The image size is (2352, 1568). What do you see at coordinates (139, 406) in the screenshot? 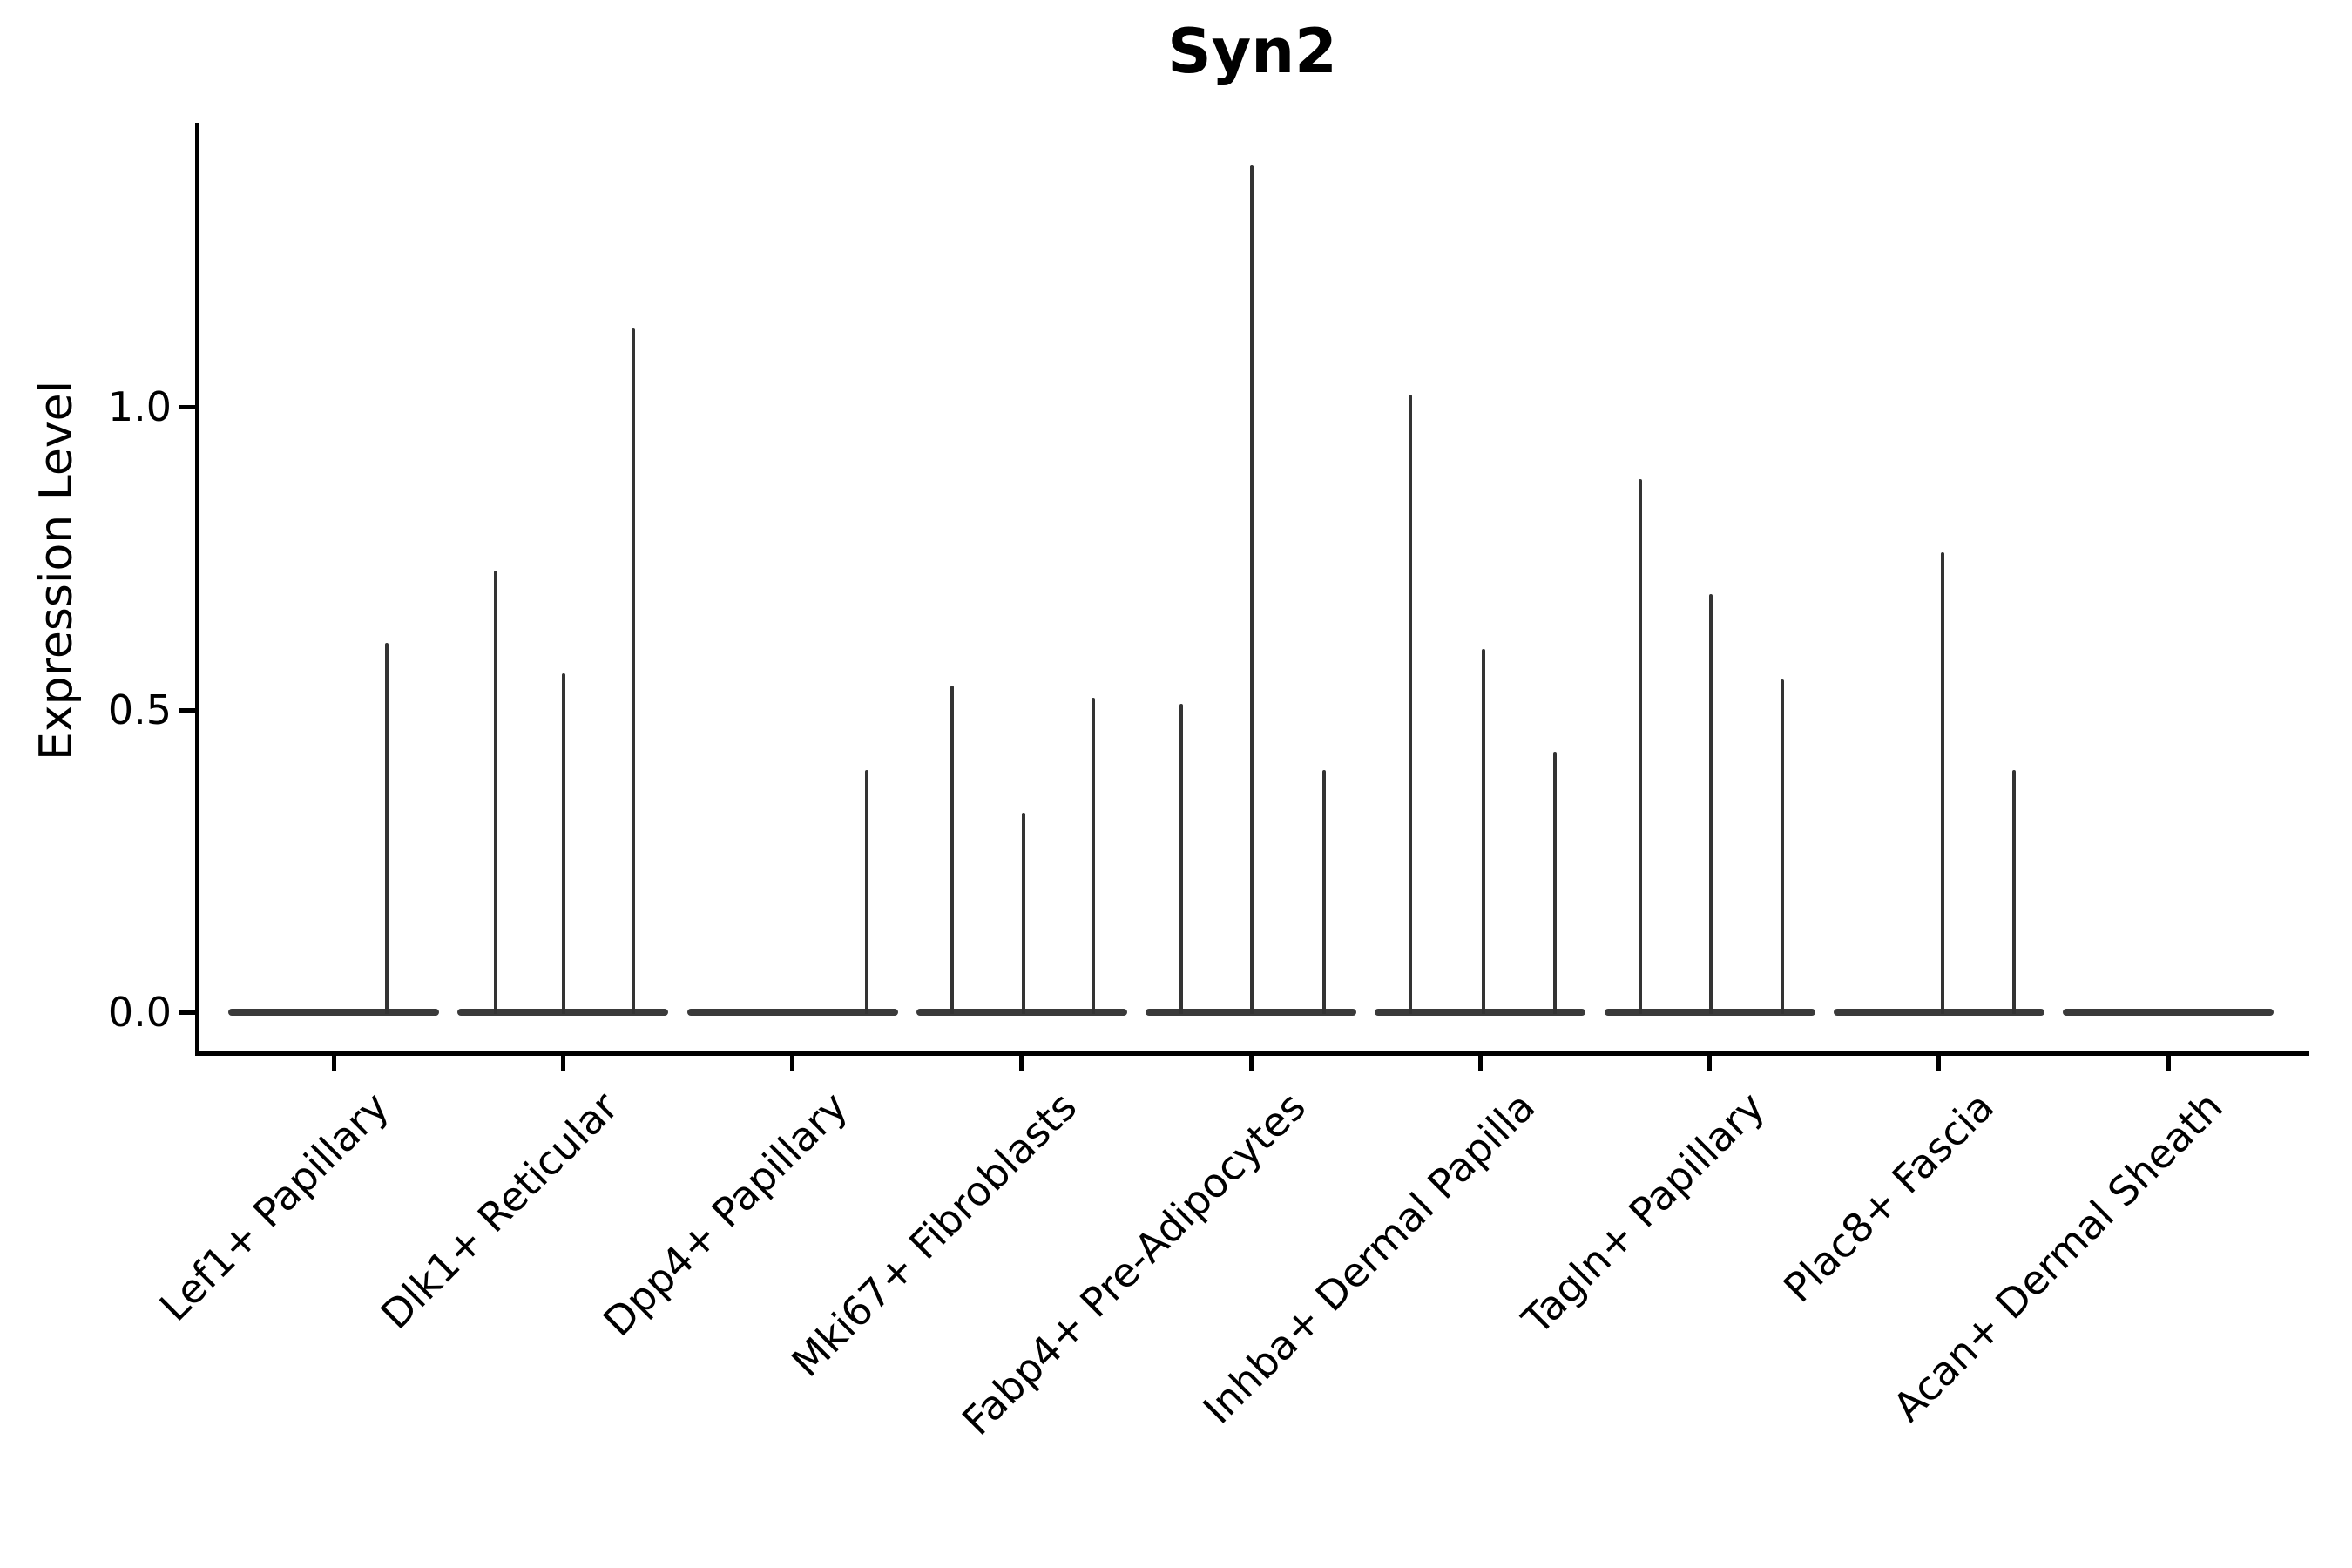
I see `y-tick-label: 1.0` at bounding box center [139, 406].